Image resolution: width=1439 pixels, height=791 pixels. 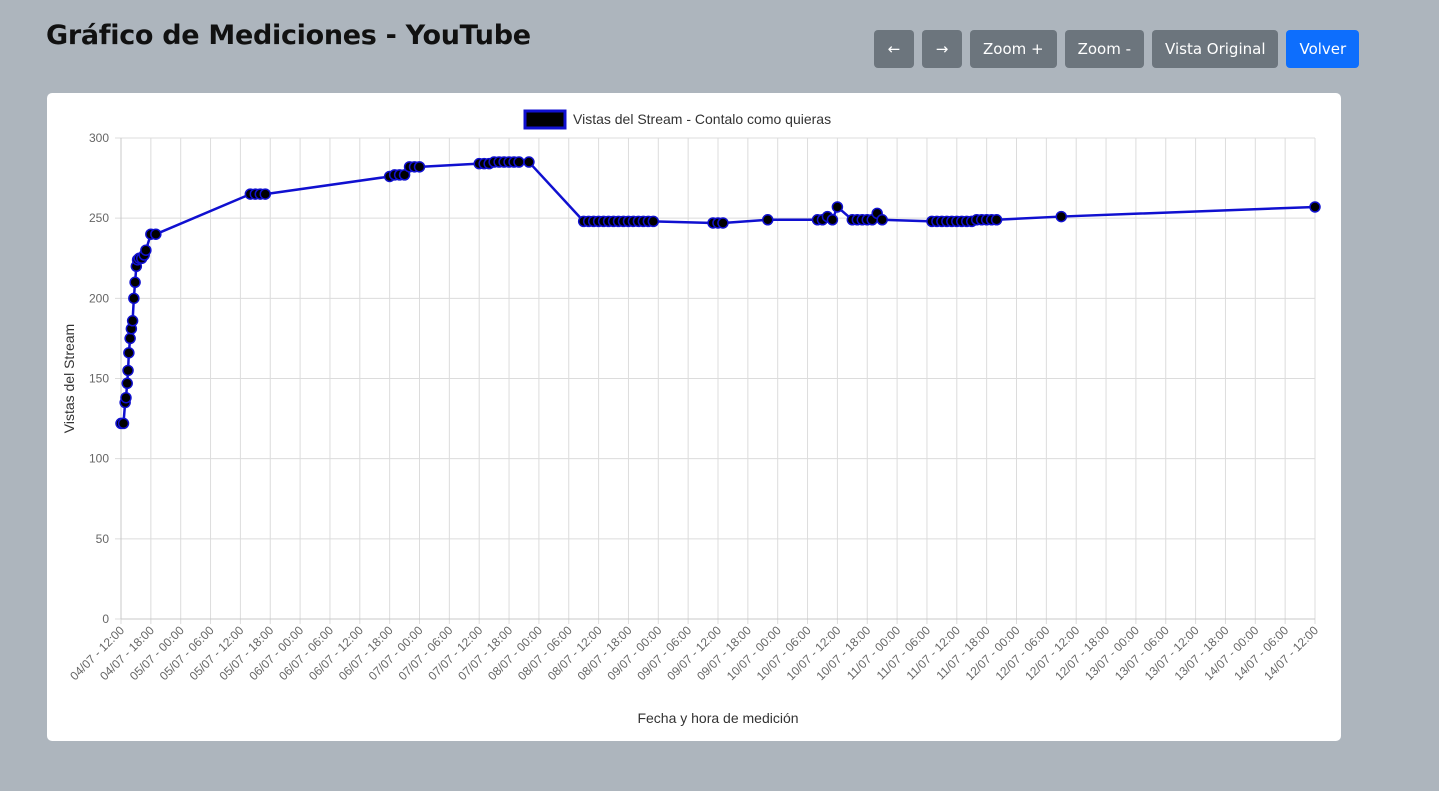 I want to click on page-title: Gráfico de Mediciones - YouTube, so click(x=288, y=35).